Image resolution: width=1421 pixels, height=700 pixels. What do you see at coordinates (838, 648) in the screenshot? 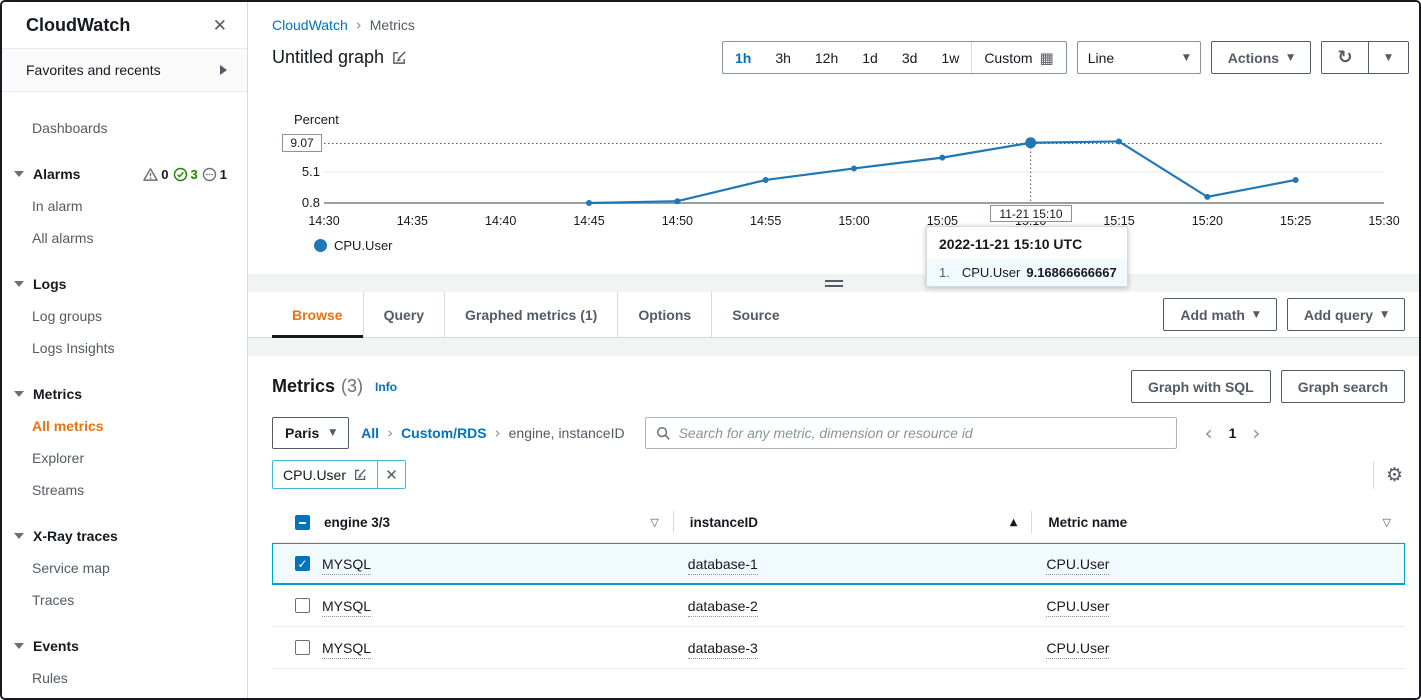
I see `table-row: MYSQL database-3 CPU.User` at bounding box center [838, 648].